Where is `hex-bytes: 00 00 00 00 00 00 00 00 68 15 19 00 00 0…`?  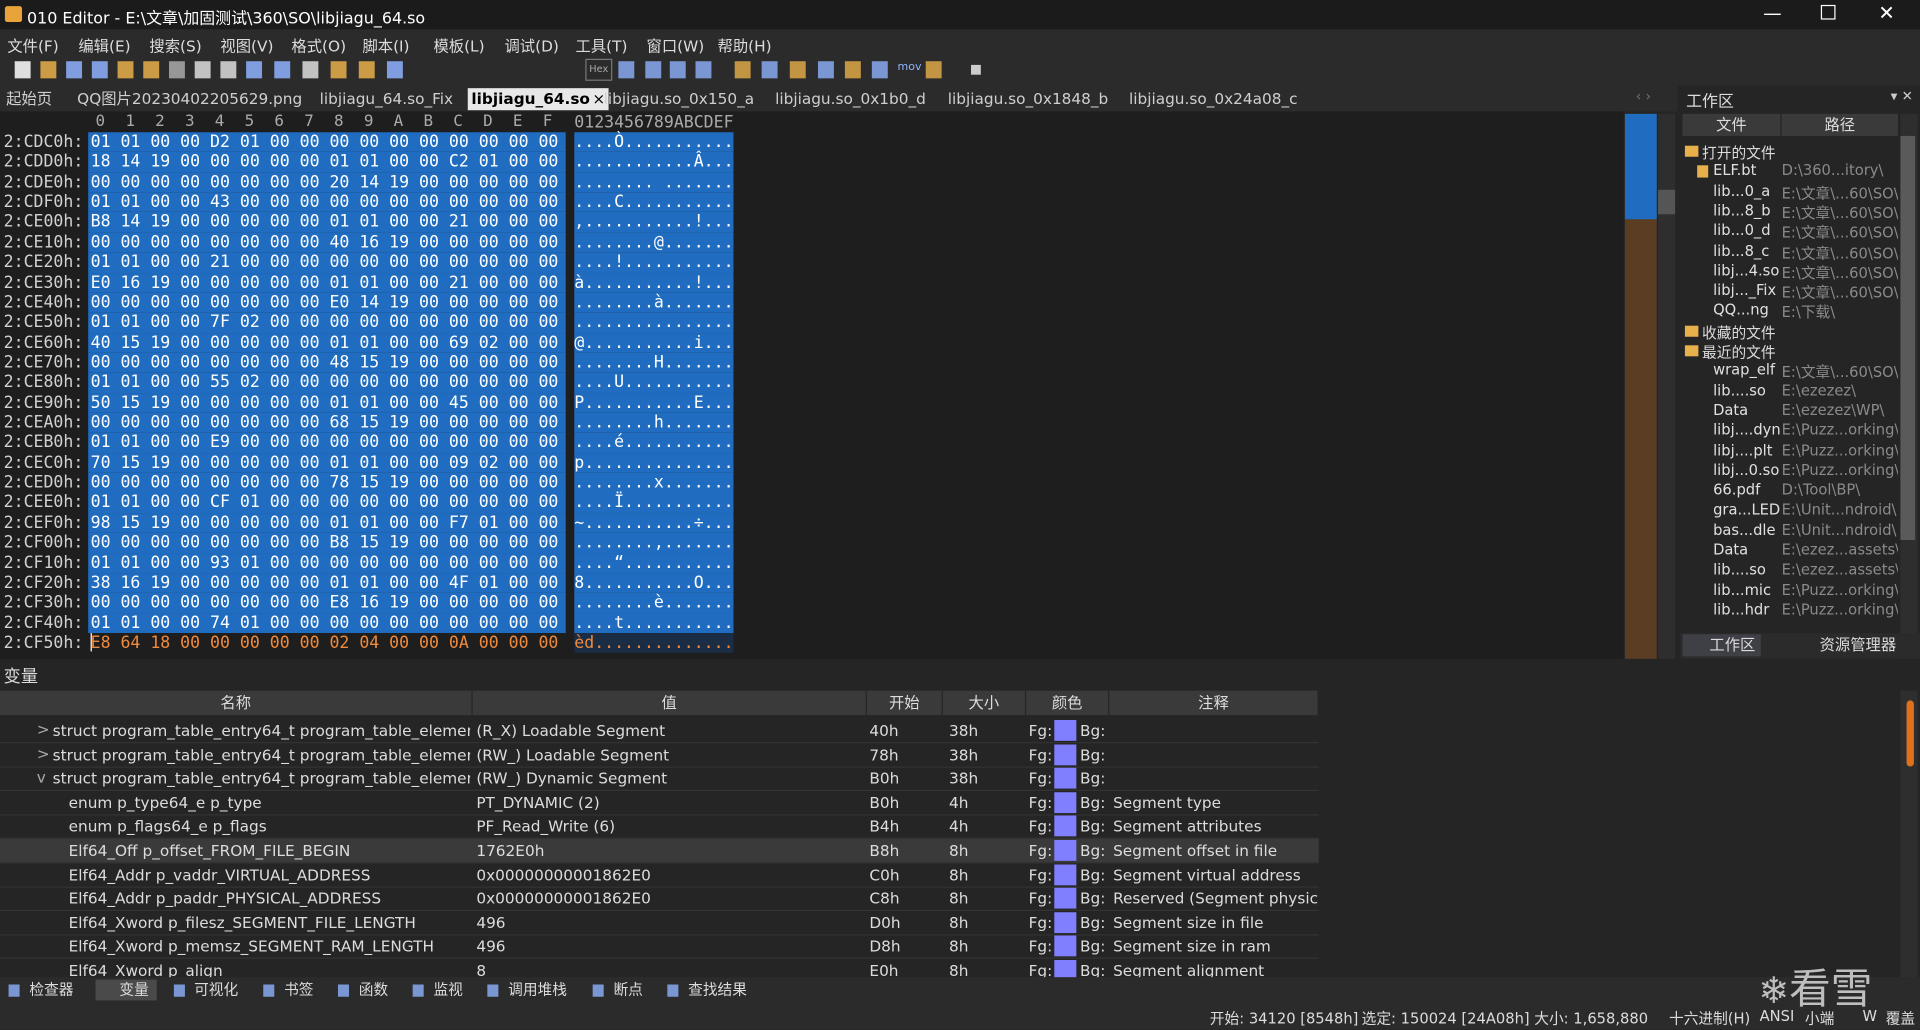 hex-bytes: 00 00 00 00 00 00 00 00 68 15 19 00 00 0… is located at coordinates (327, 422).